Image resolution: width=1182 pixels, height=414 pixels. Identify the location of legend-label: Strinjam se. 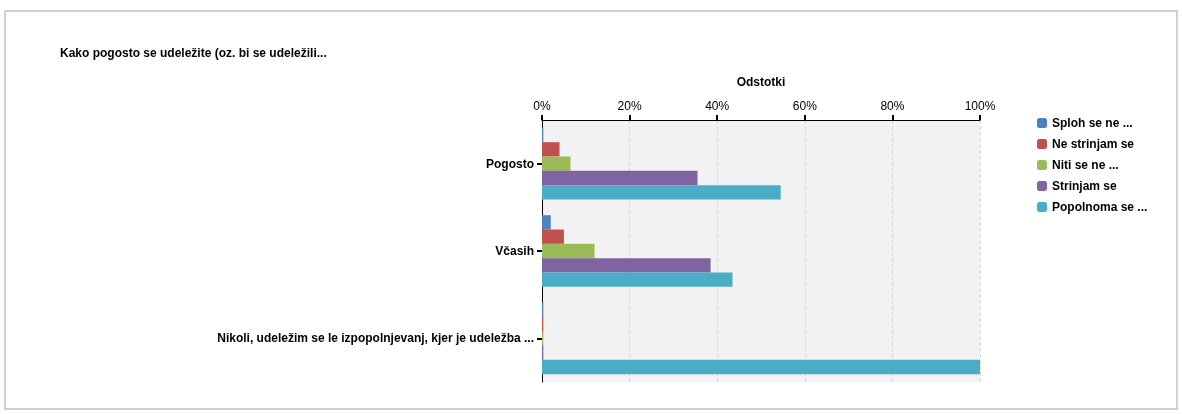
(1085, 186).